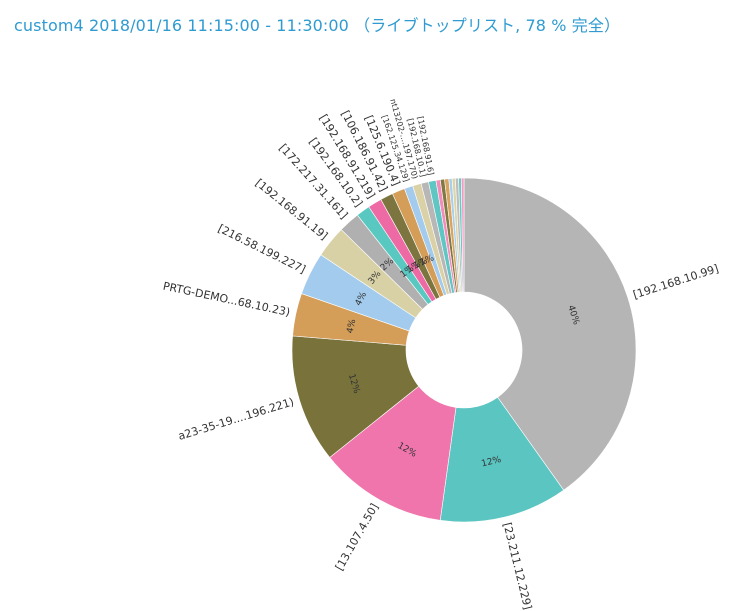 Image resolution: width=736 pixels, height=611 pixels. I want to click on slice-label: [192.168.10.99], so click(675, 281).